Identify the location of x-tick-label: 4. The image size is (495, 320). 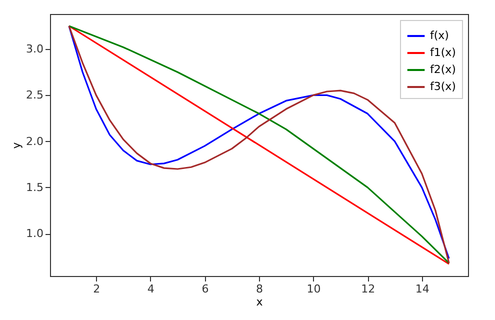
(150, 289).